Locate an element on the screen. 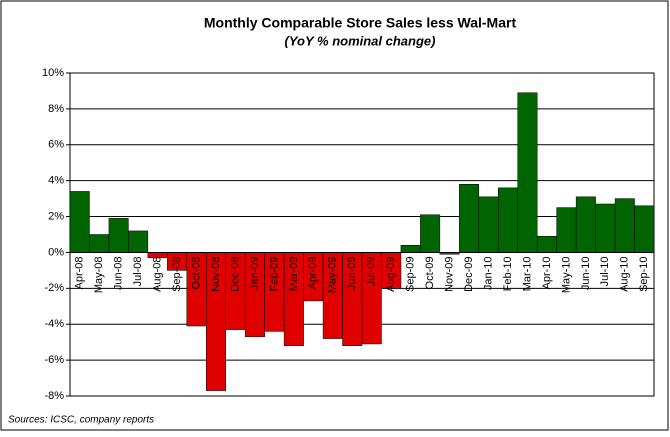 This screenshot has width=670, height=437. x-tick-label: Feb-10 is located at coordinates (508, 273).